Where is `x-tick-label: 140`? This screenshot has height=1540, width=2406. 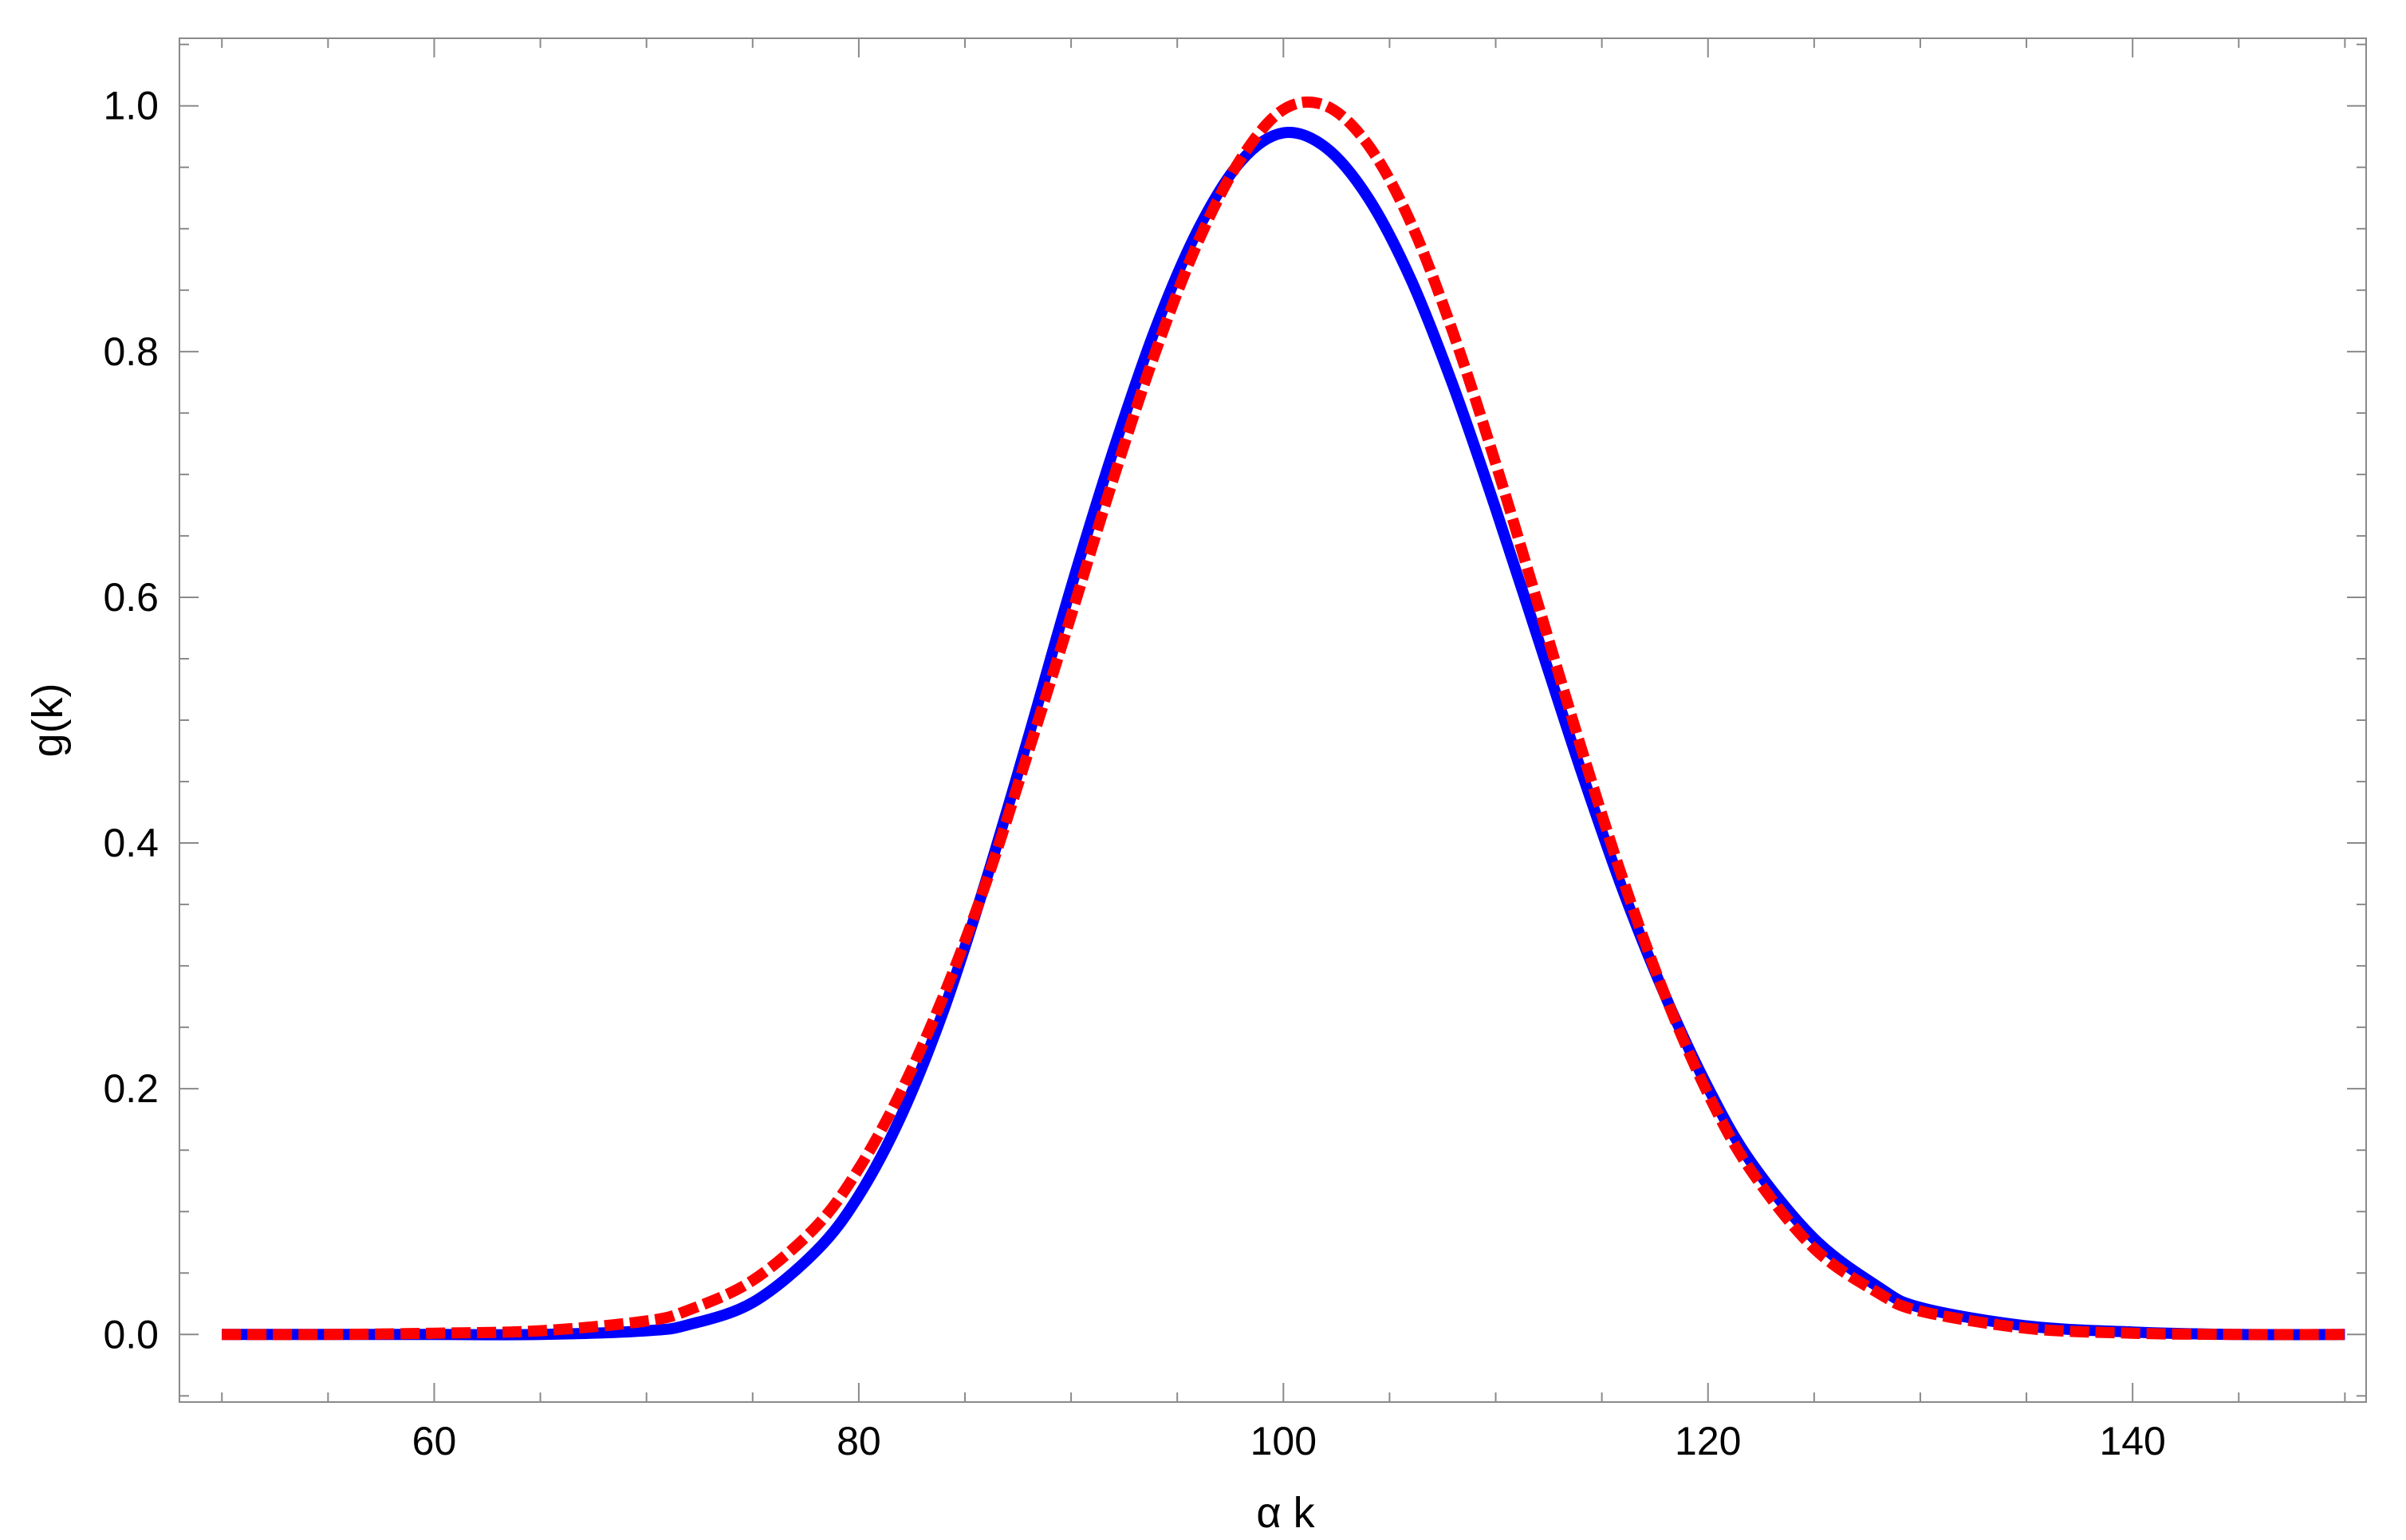
x-tick-label: 140 is located at coordinates (2132, 1441).